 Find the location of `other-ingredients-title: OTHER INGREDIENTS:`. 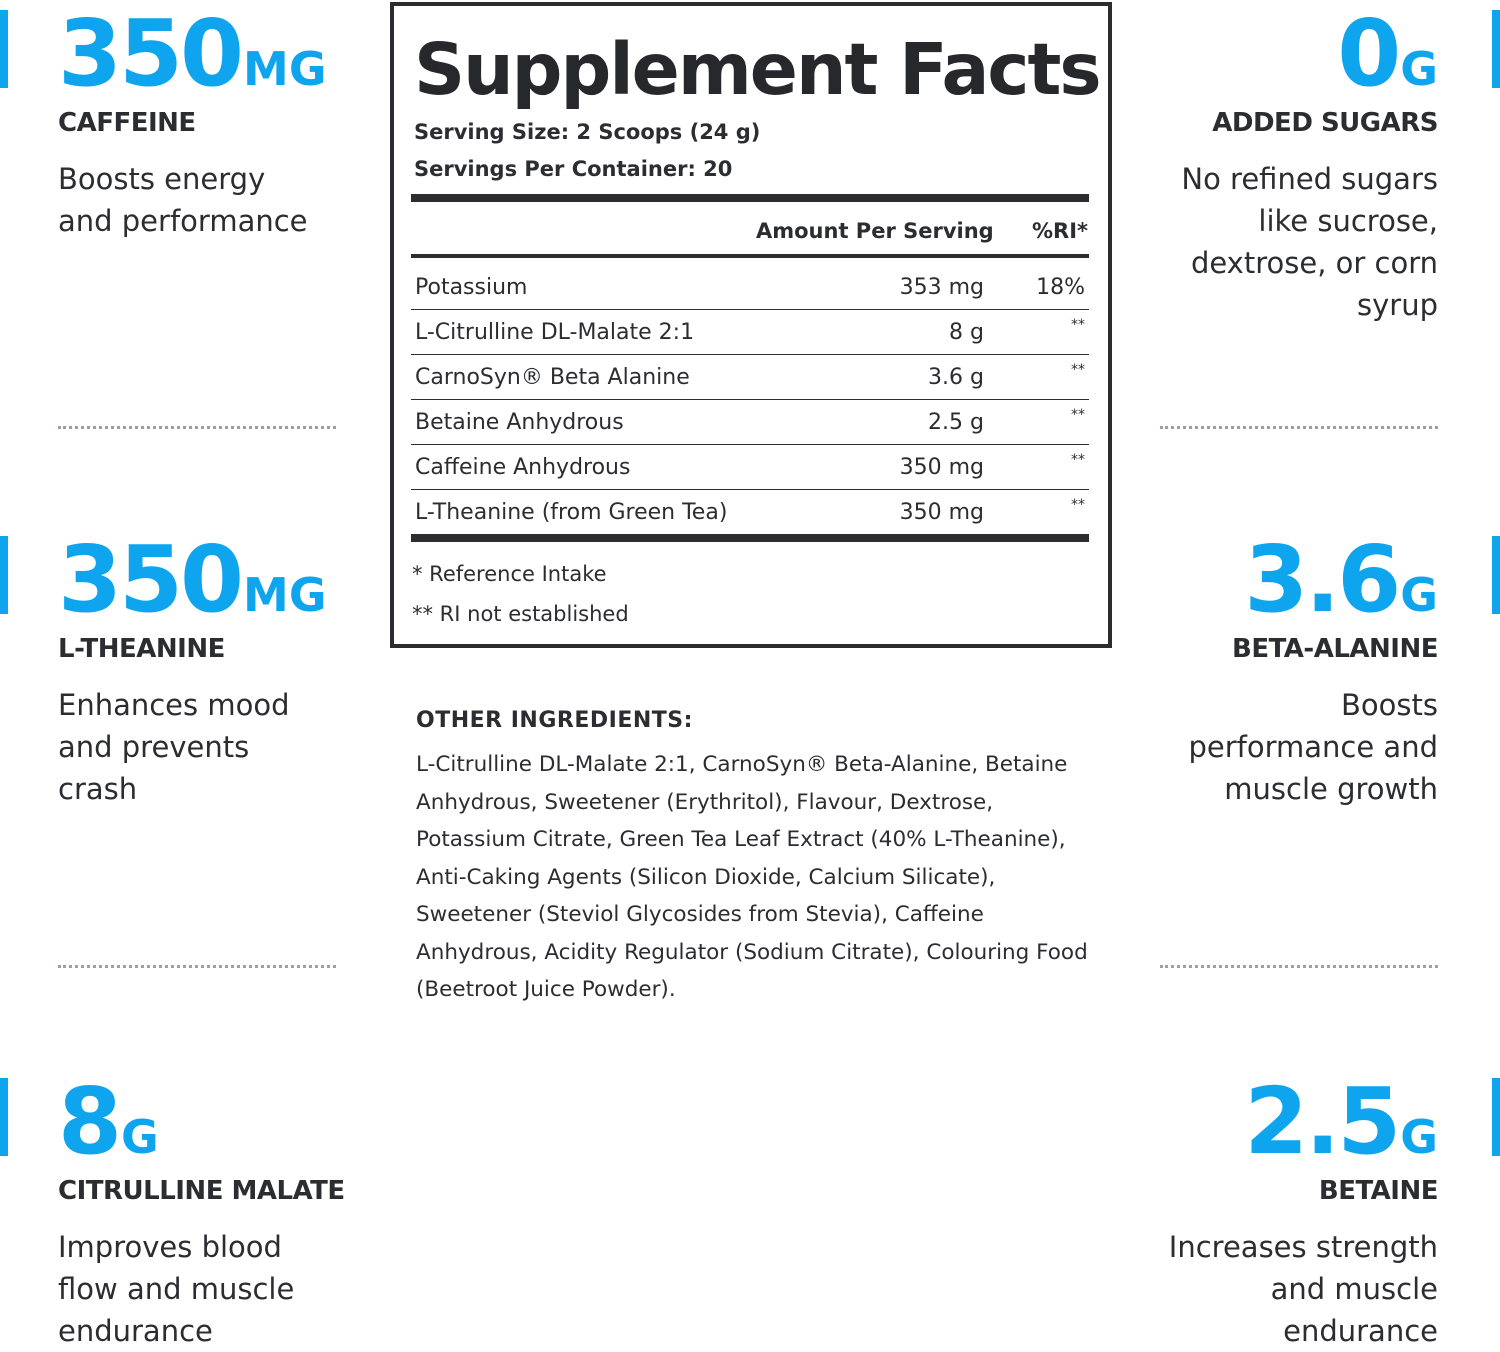

other-ingredients-title: OTHER INGREDIENTS: is located at coordinates (554, 720).